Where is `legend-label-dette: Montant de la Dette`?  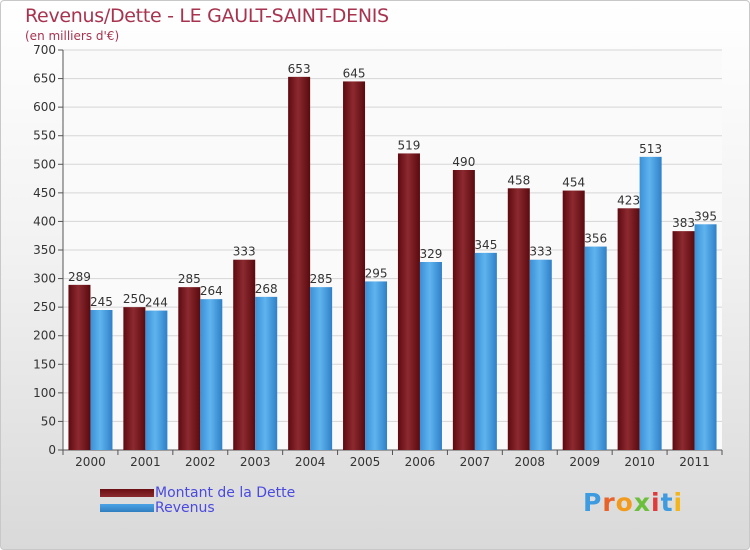 legend-label-dette: Montant de la Dette is located at coordinates (225, 493).